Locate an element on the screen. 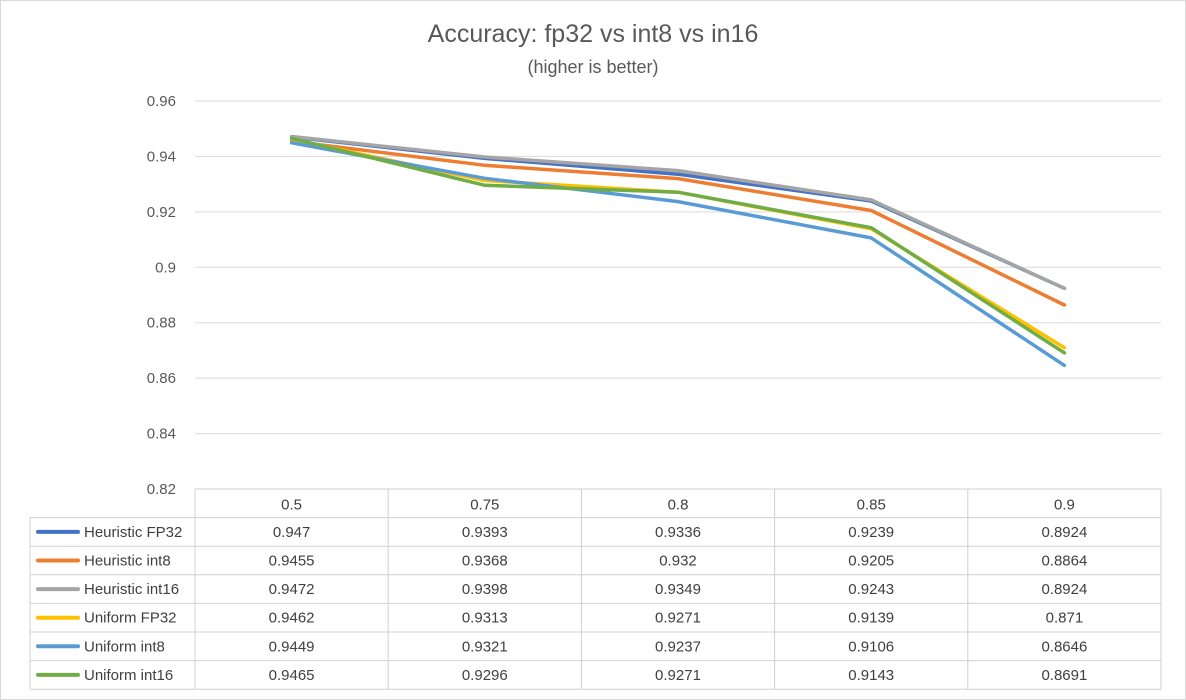 This screenshot has width=1186, height=700. y-tick-label: 0.88 is located at coordinates (161, 323).